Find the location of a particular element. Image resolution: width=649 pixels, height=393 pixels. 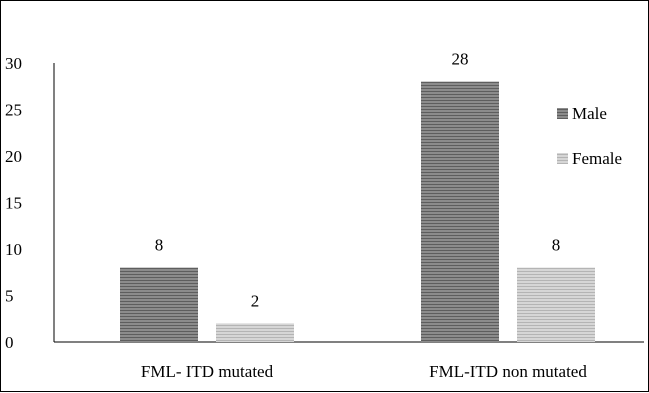

y-tick-label: 30 is located at coordinates (13, 63).